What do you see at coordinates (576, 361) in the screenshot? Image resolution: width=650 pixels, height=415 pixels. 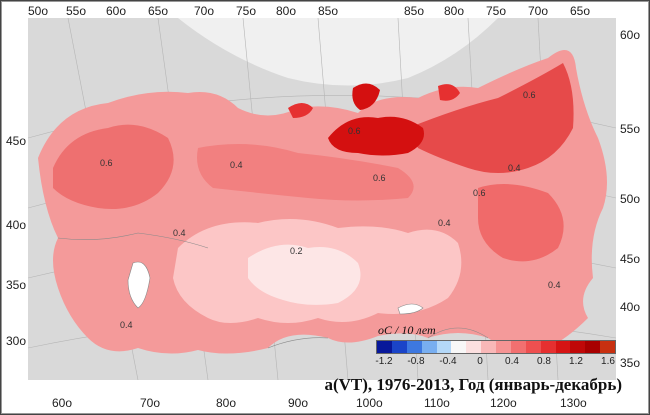 I see `legend-tick-label: 1.2` at bounding box center [576, 361].